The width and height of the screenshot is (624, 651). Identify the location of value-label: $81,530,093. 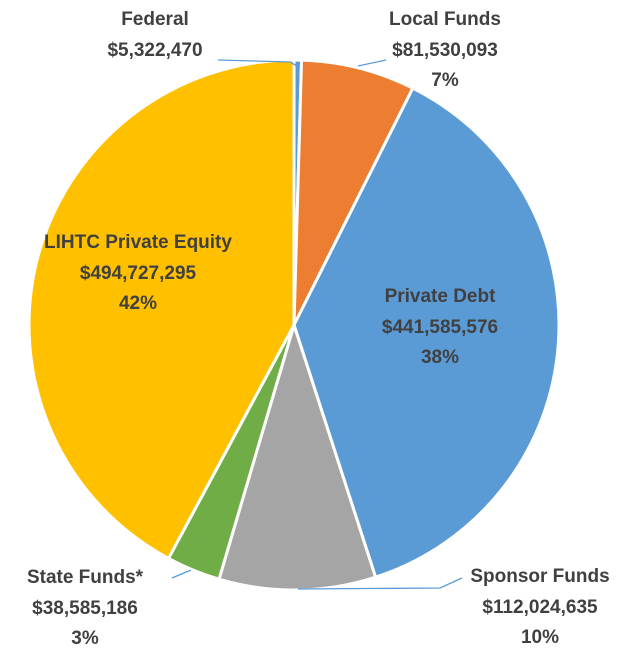
(445, 50).